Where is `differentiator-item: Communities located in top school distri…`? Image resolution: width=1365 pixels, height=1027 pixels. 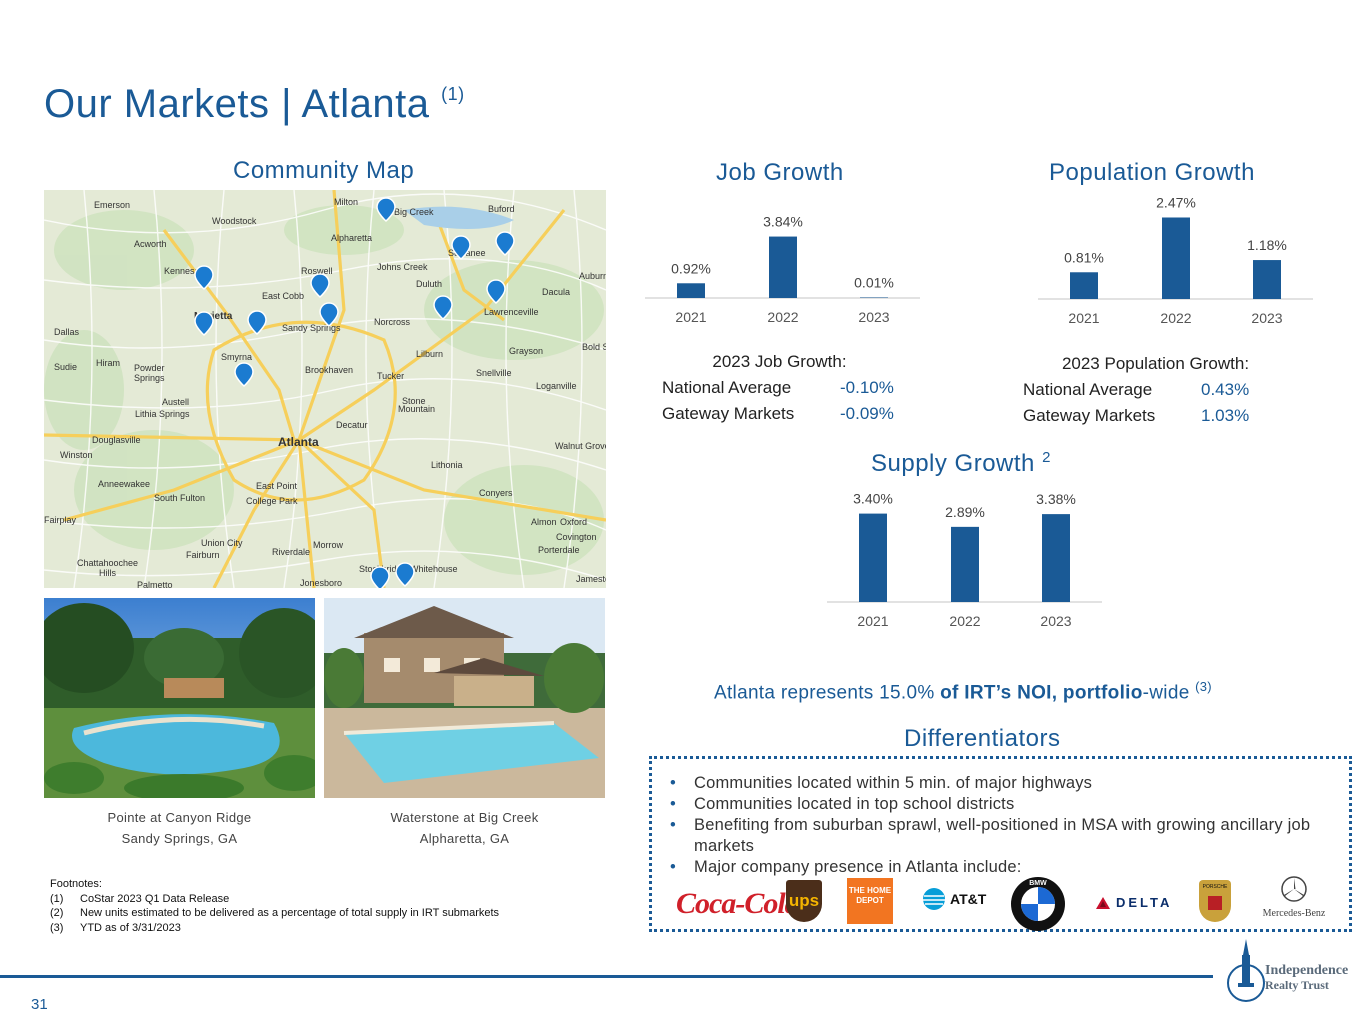
differentiator-item: Communities located in top school distri… is located at coordinates (1008, 804).